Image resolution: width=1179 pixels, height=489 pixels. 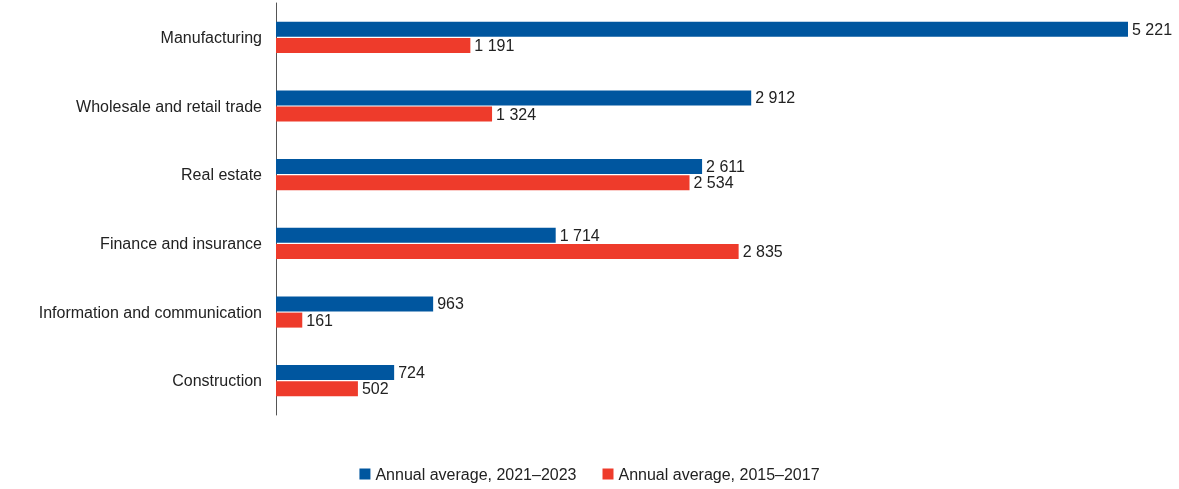 What do you see at coordinates (222, 175) in the screenshot?
I see `y-tick-label: Real estate` at bounding box center [222, 175].